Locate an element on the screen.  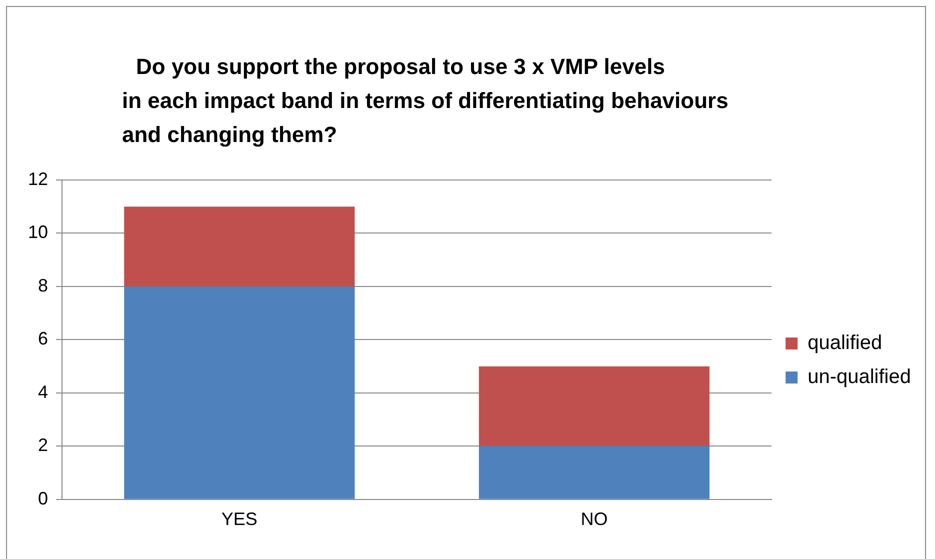
y-tick-label: 12 is located at coordinates (38, 178).